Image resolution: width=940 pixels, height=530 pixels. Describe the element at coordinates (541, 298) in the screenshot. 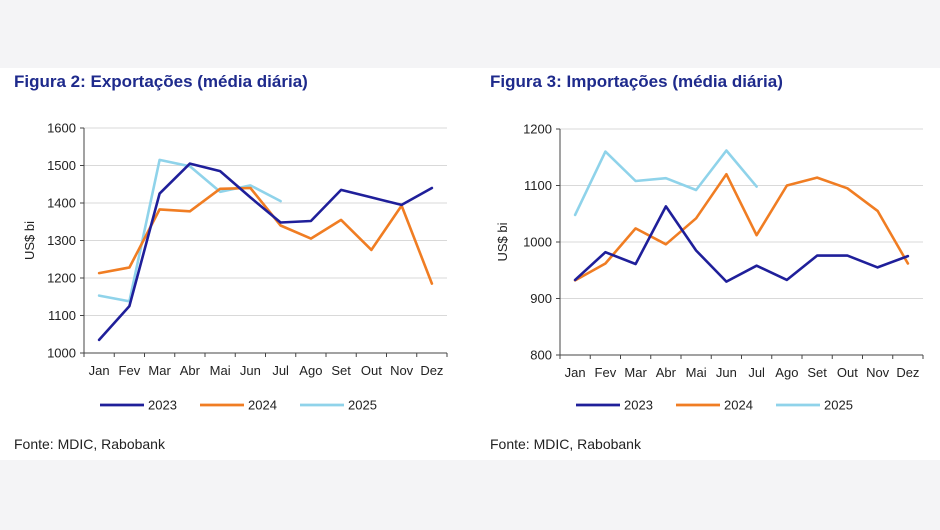

I see `y-tick-label: 900` at that location.